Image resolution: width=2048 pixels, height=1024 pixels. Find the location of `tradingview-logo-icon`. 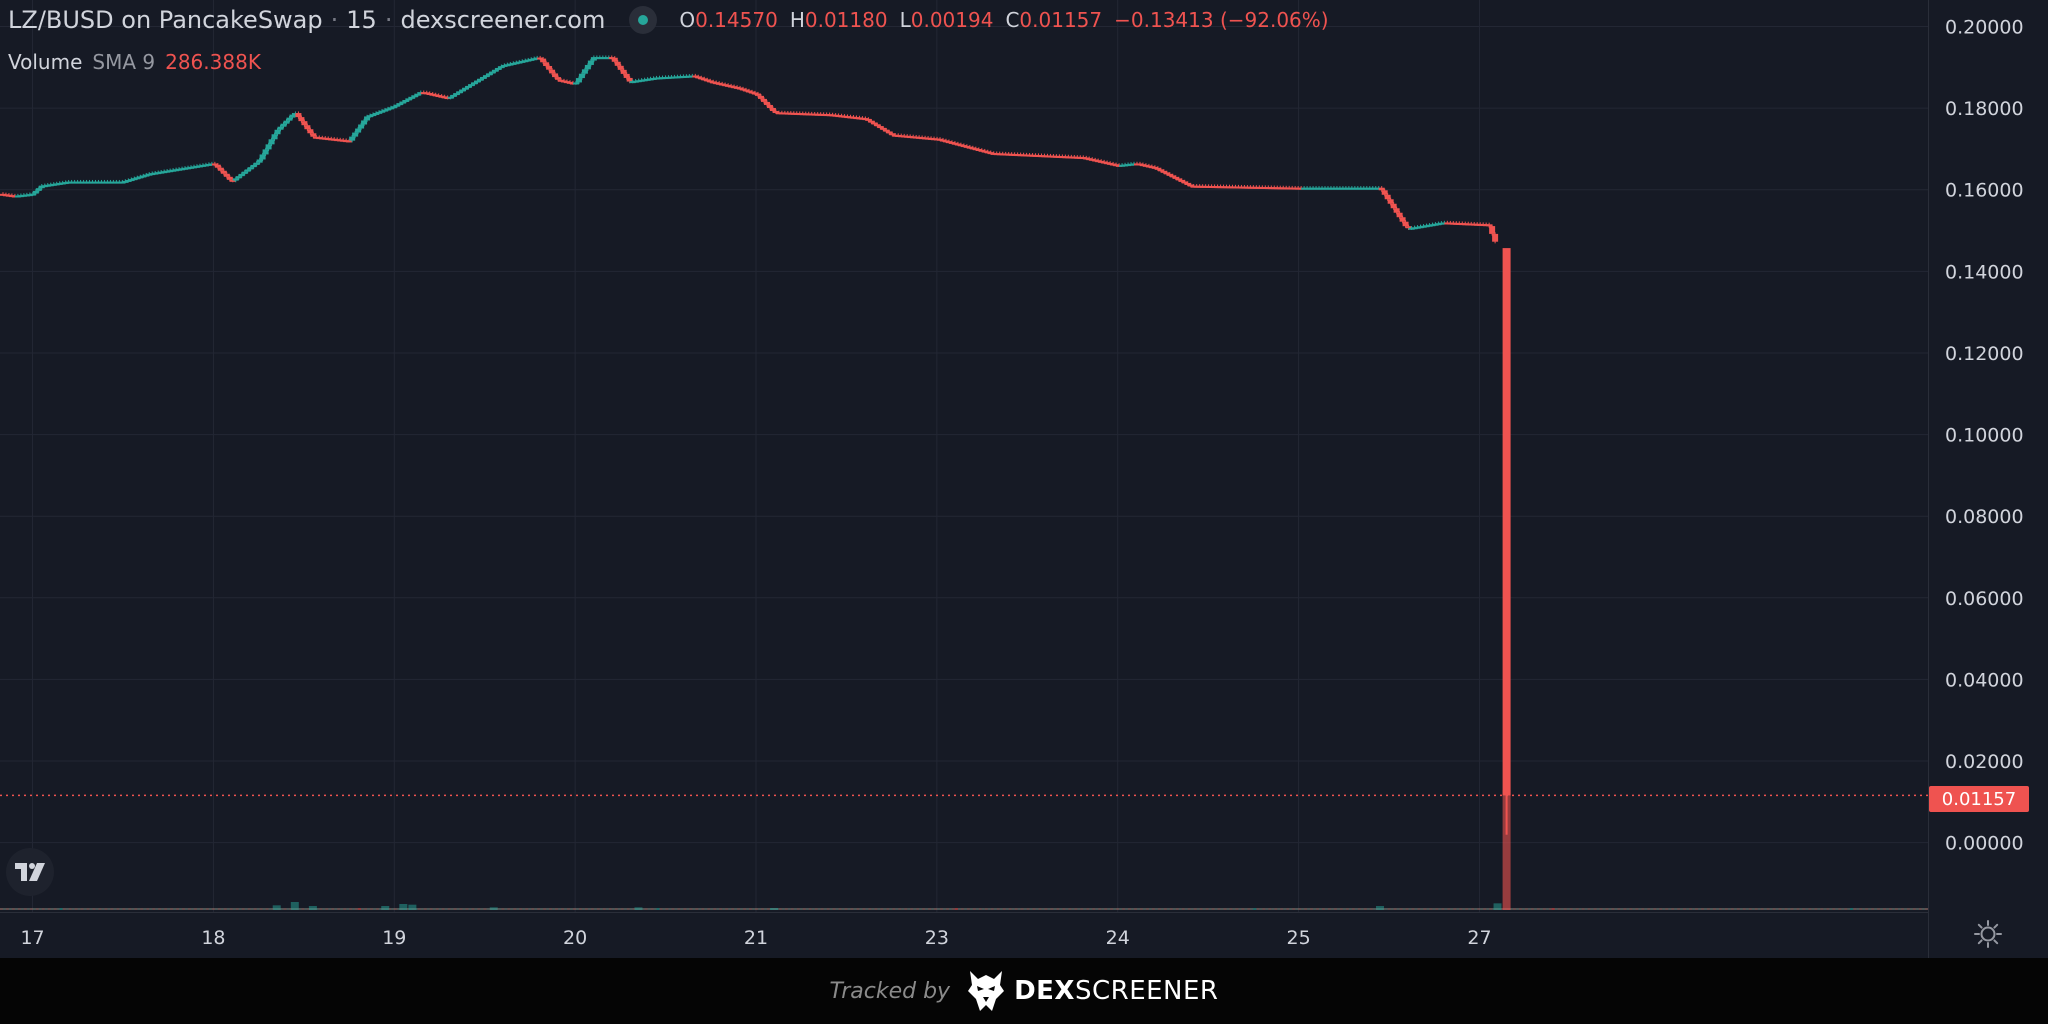

tradingview-logo-icon is located at coordinates (30, 872).